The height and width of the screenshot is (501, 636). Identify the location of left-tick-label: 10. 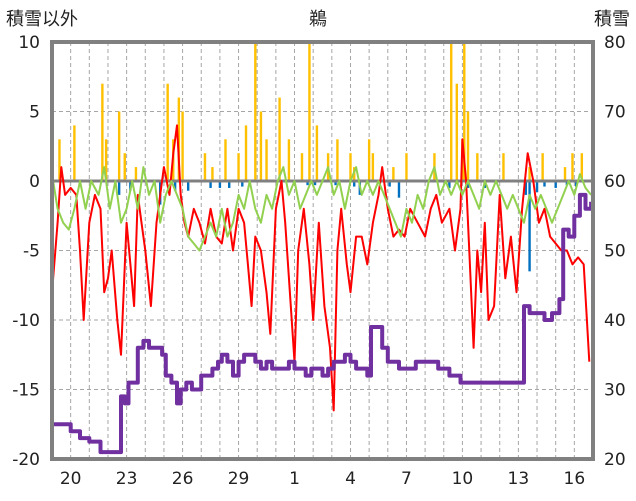
(29, 43).